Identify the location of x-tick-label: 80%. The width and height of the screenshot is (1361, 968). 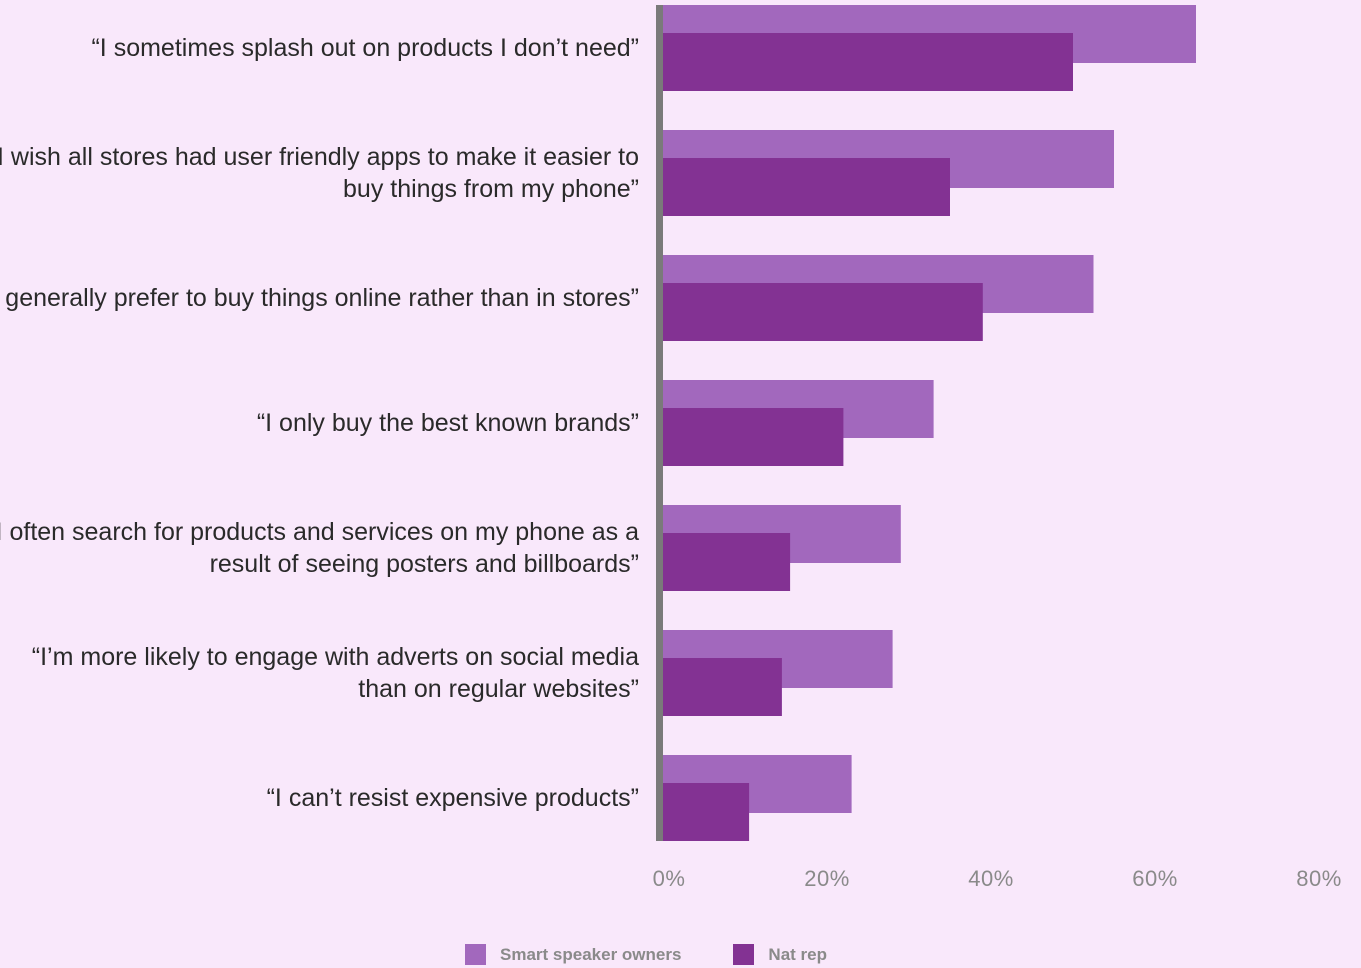
(1319, 878).